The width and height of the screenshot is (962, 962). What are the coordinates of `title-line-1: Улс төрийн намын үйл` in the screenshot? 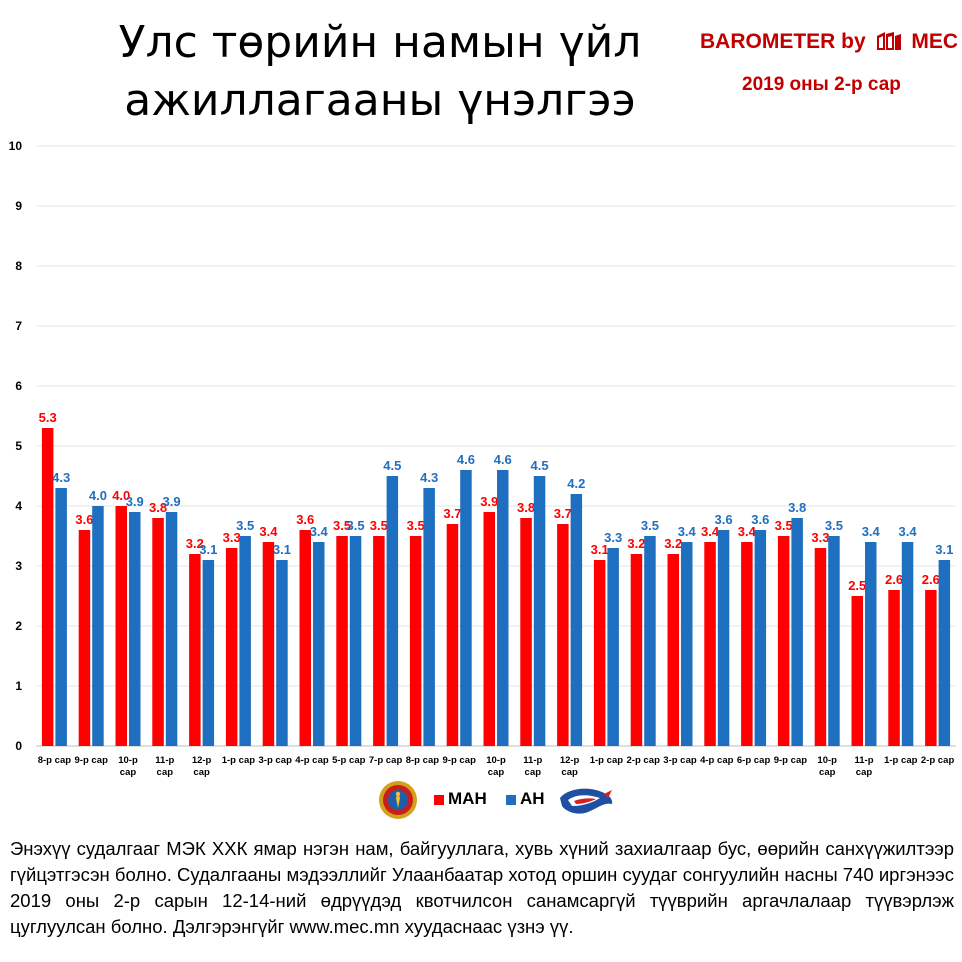 It's located at (380, 42).